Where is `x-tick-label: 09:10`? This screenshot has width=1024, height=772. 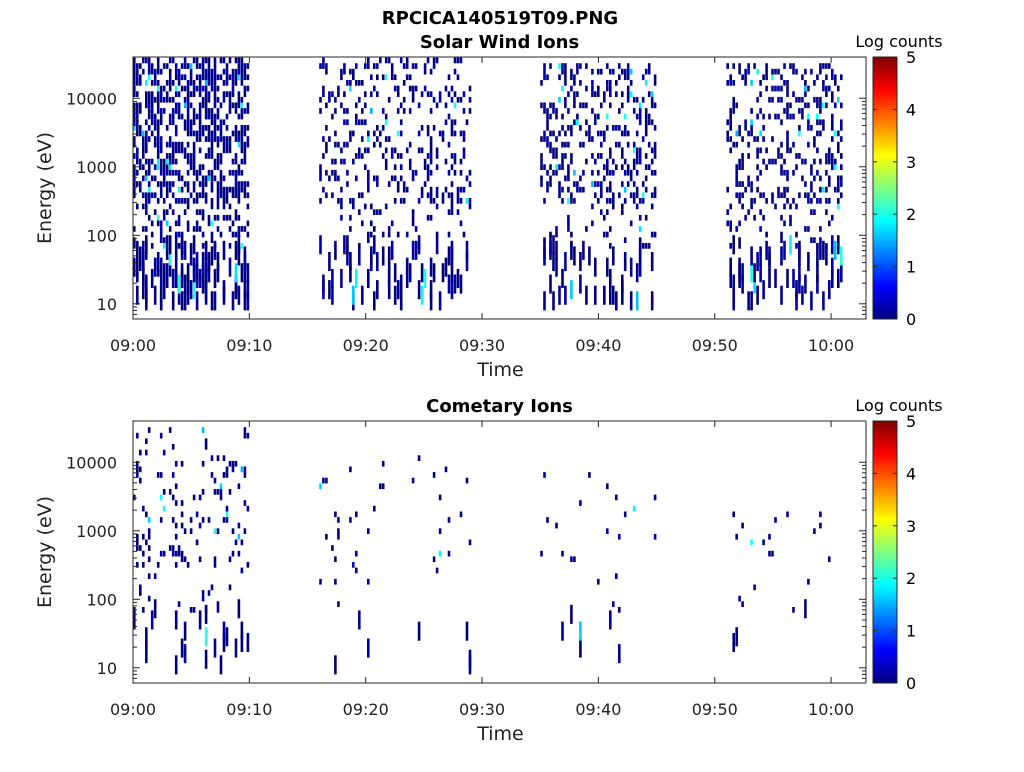 x-tick-label: 09:10 is located at coordinates (249, 345).